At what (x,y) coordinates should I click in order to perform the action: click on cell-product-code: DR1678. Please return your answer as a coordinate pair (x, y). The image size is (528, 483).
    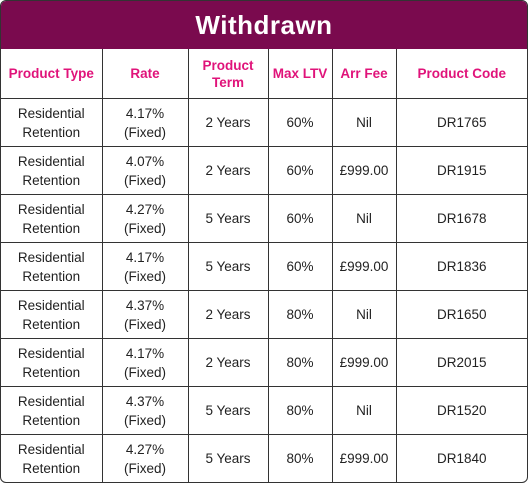
    Looking at the image, I should click on (461, 218).